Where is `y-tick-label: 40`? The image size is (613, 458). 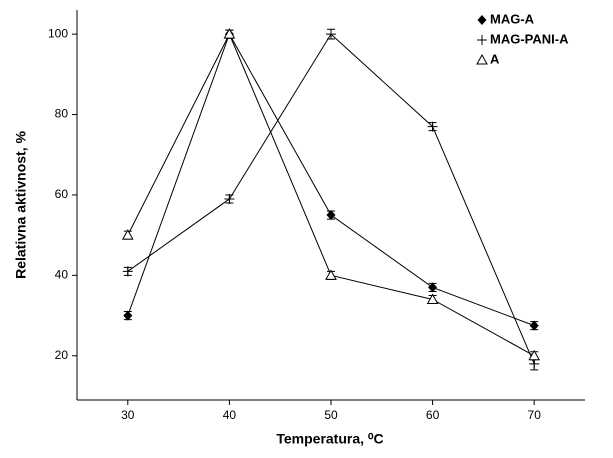
y-tick-label: 40 is located at coordinates (62, 275).